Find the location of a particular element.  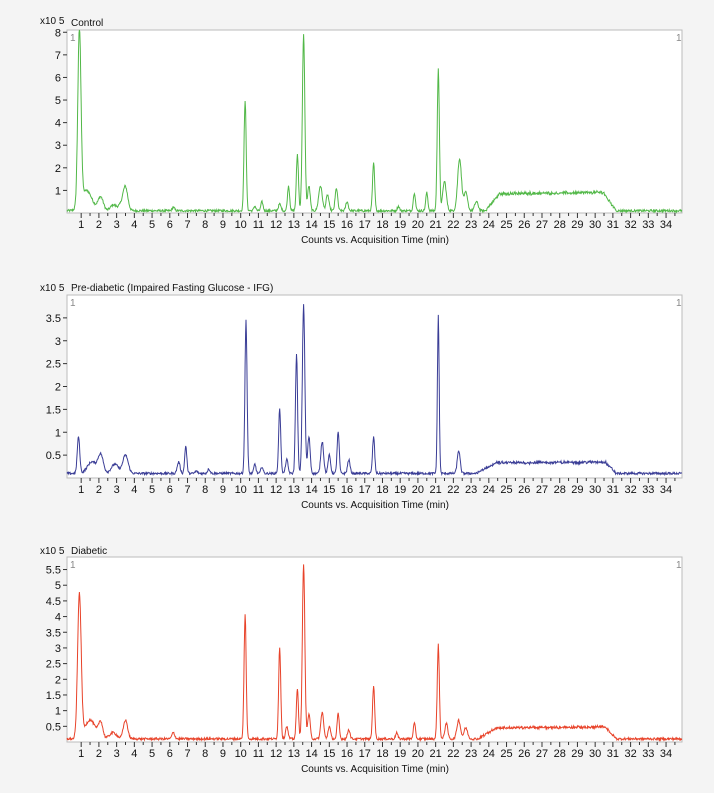

y-tick-label: 5.5 is located at coordinates (53, 571).